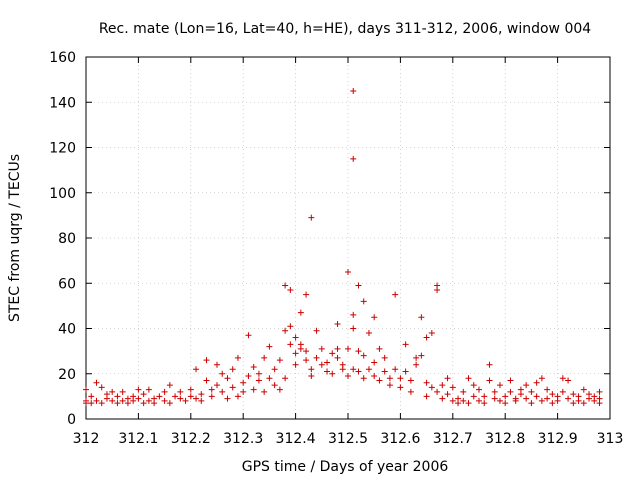  I want to click on x-tick-label: 312.5, so click(348, 439).